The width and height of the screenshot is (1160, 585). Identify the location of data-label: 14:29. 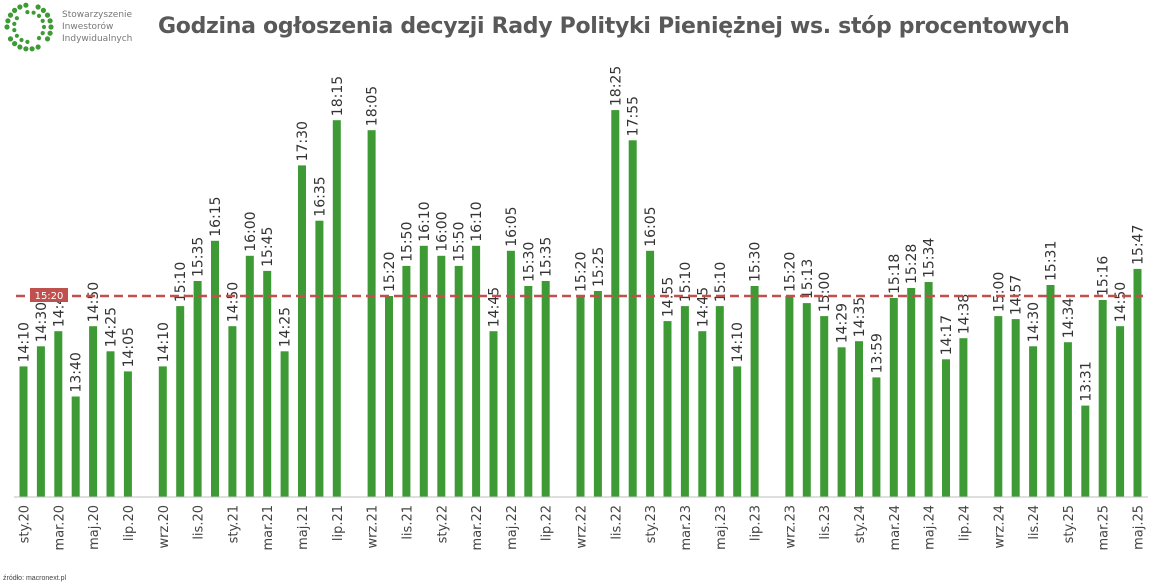
(843, 323).